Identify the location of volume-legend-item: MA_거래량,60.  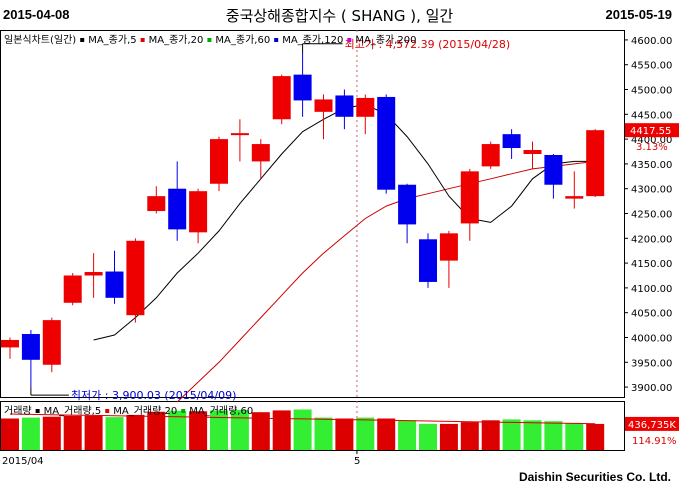
(221, 411).